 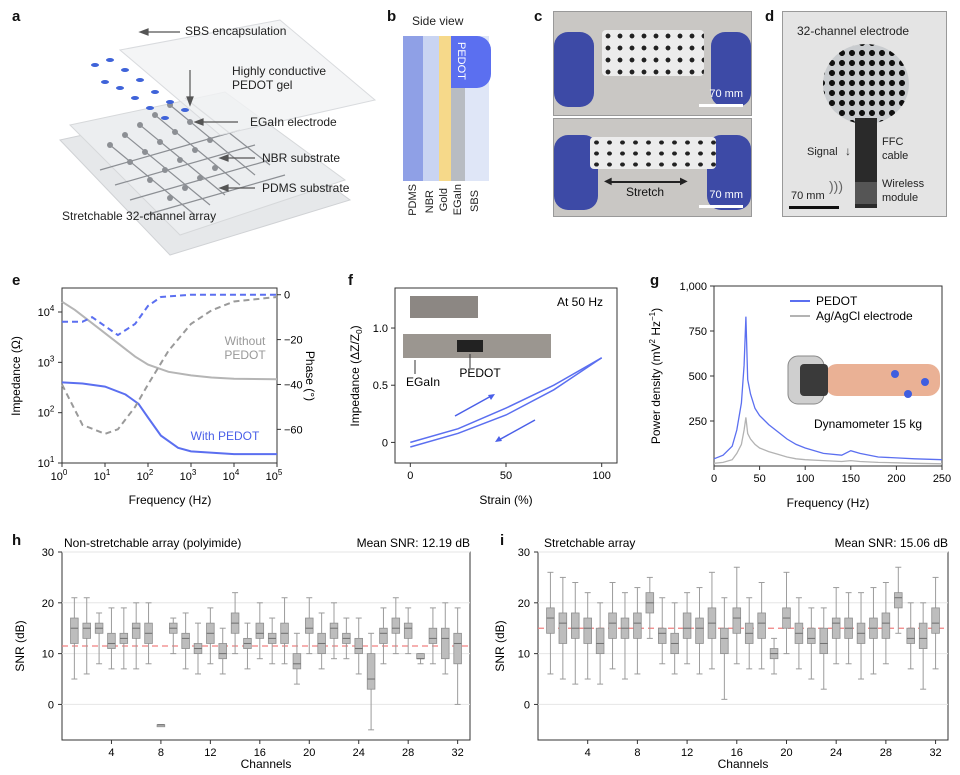 I want to click on chart-h-title: Non-stretchable array (polyimide), so click(x=152, y=543).